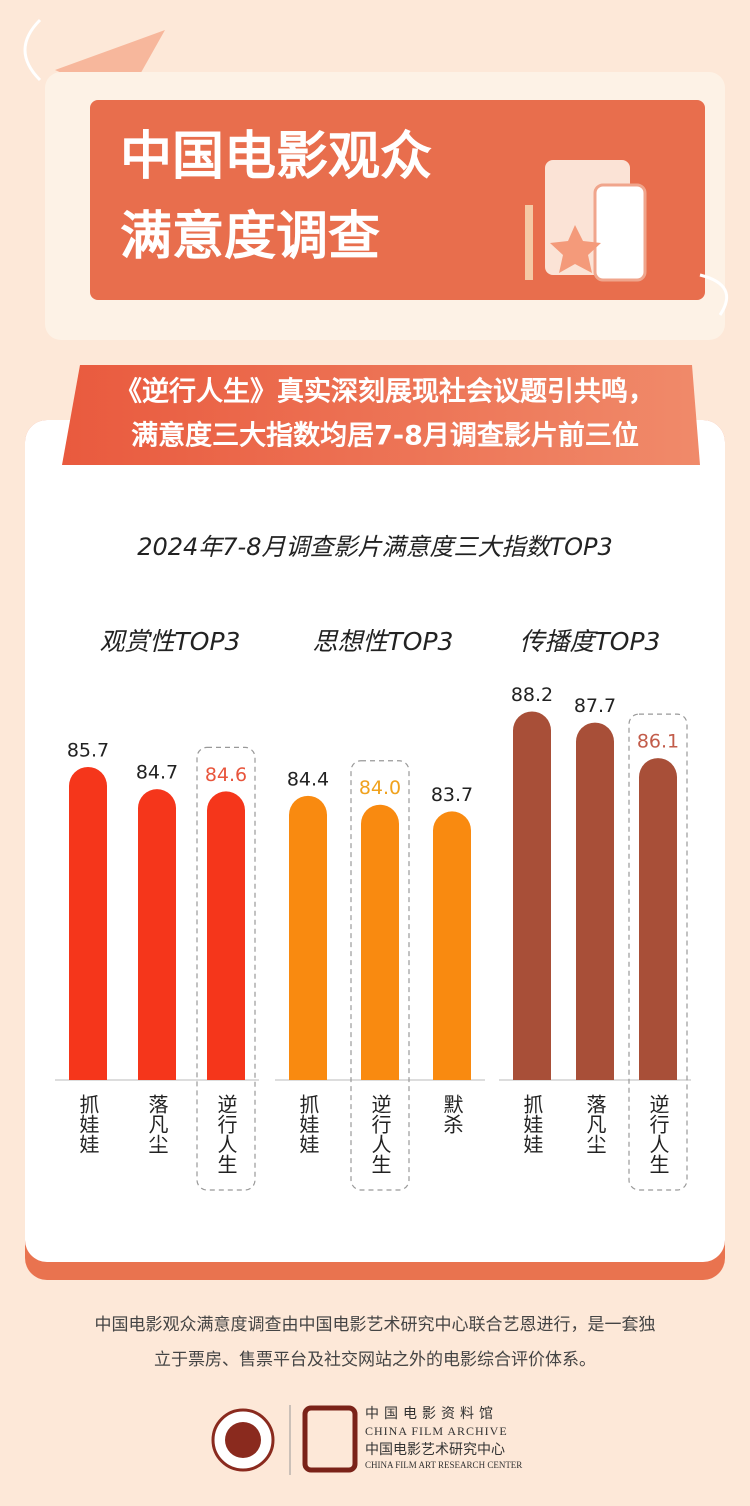 Image resolution: width=750 pixels, height=1506 pixels. Describe the element at coordinates (575, 249) in the screenshot. I see `star-icon` at that location.